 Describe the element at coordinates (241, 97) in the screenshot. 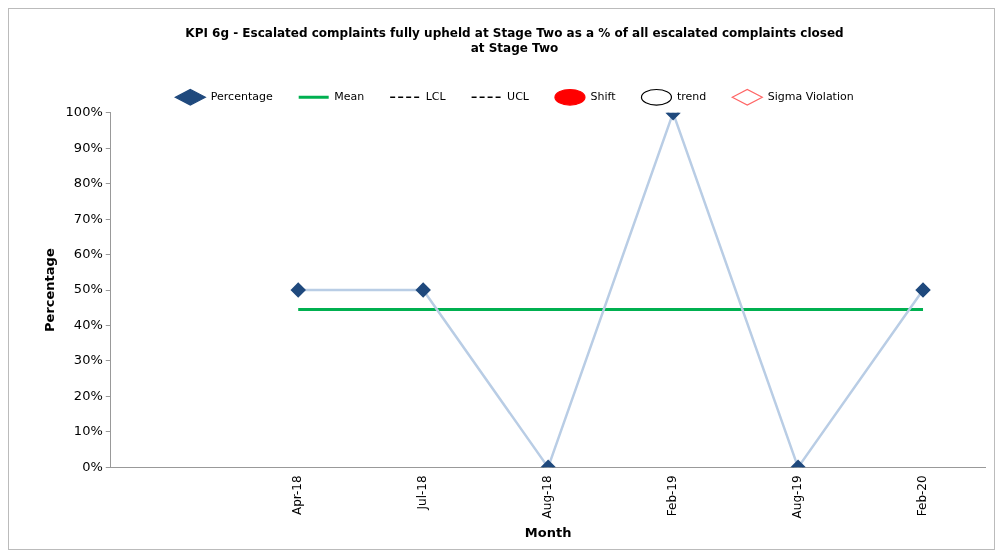

I see `legend-label: Percentage` at that location.